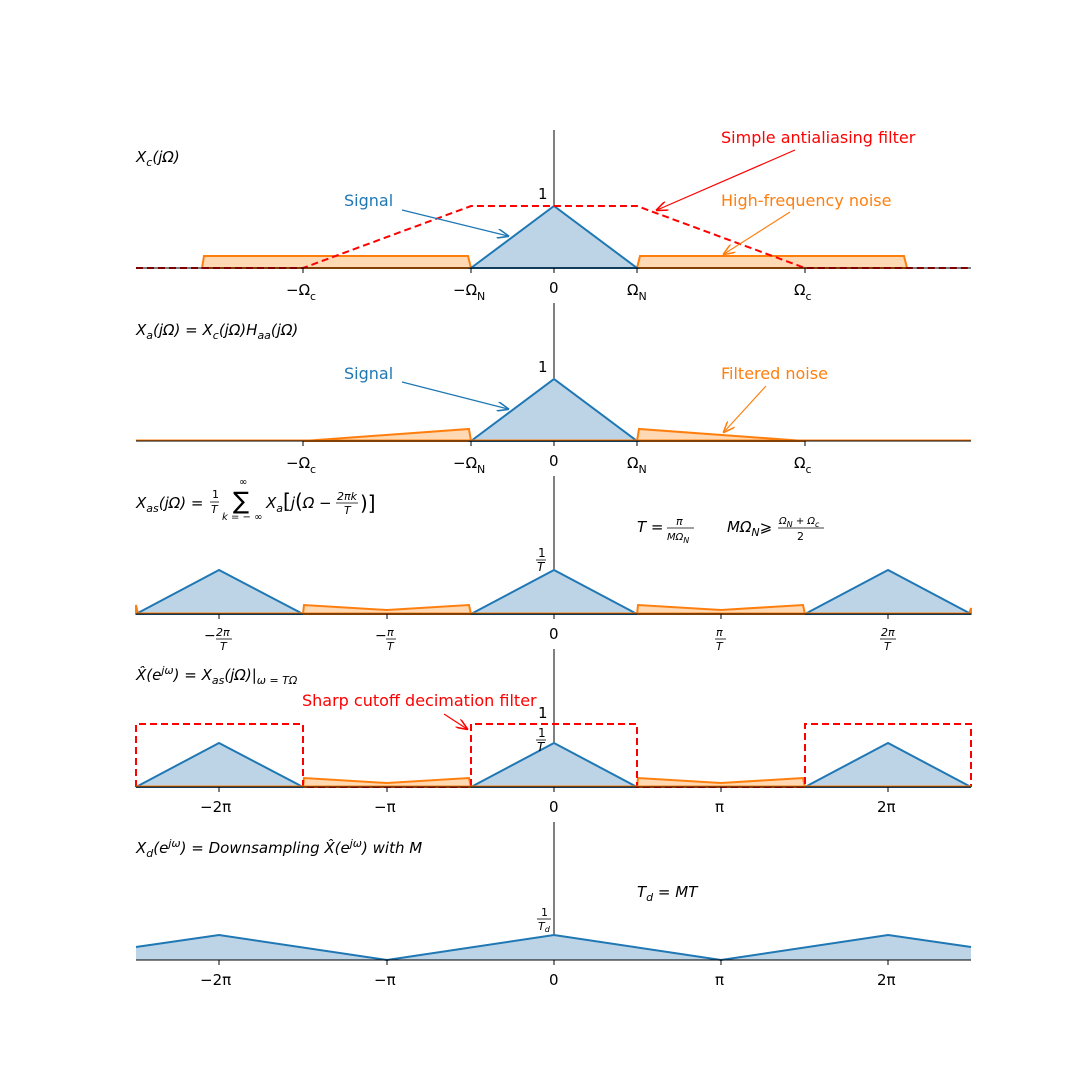 The width and height of the screenshot is (1080, 1086). I want to click on tick-label-5c: 0, so click(554, 980).